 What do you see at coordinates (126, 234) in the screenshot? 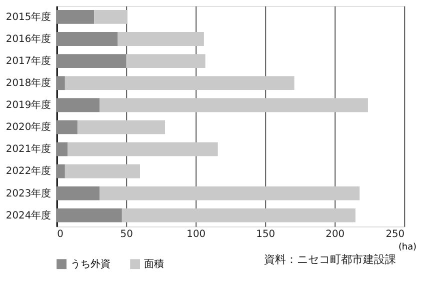
I see `x-tick-label: 50` at bounding box center [126, 234].